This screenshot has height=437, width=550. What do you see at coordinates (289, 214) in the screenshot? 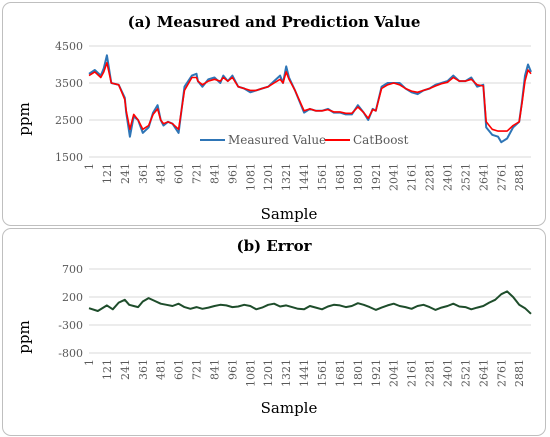
I see `chart-a-x-label: Sample` at bounding box center [289, 214].